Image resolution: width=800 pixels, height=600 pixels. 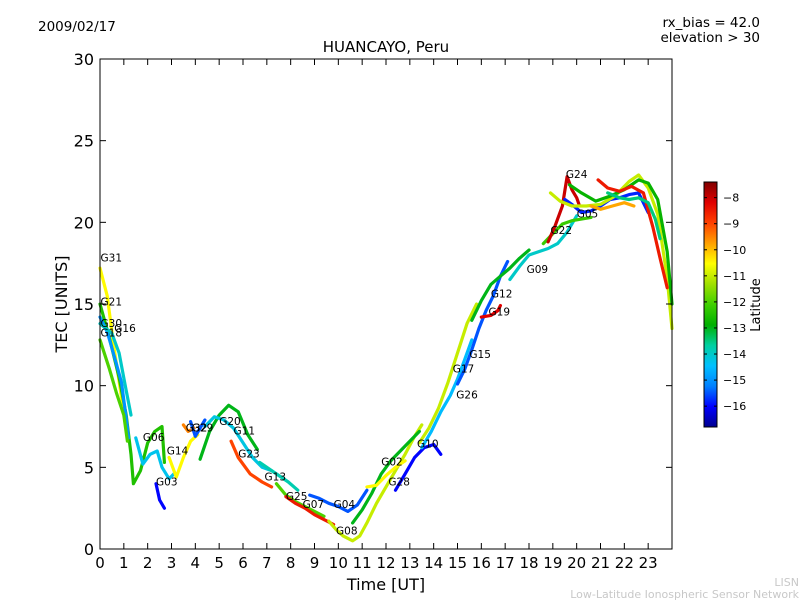 What do you see at coordinates (84, 222) in the screenshot?
I see `y-tick-label: 20` at bounding box center [84, 222].